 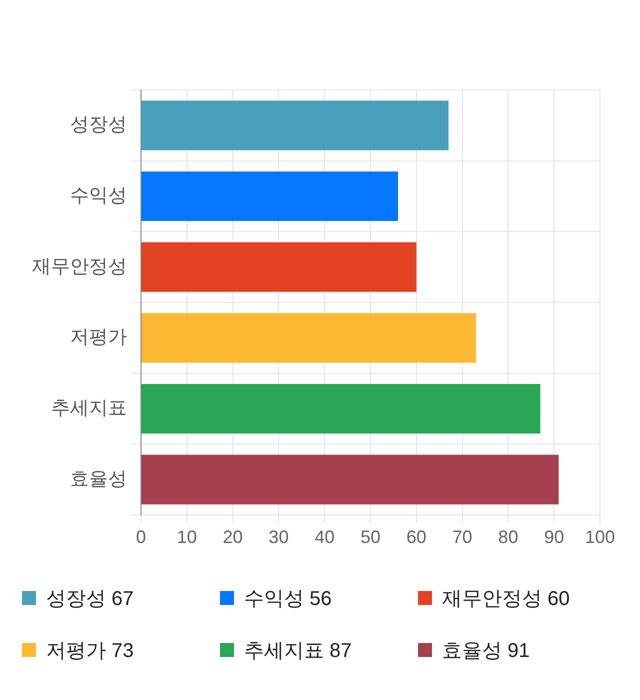 I want to click on x-tick-label: 0, so click(x=141, y=536).